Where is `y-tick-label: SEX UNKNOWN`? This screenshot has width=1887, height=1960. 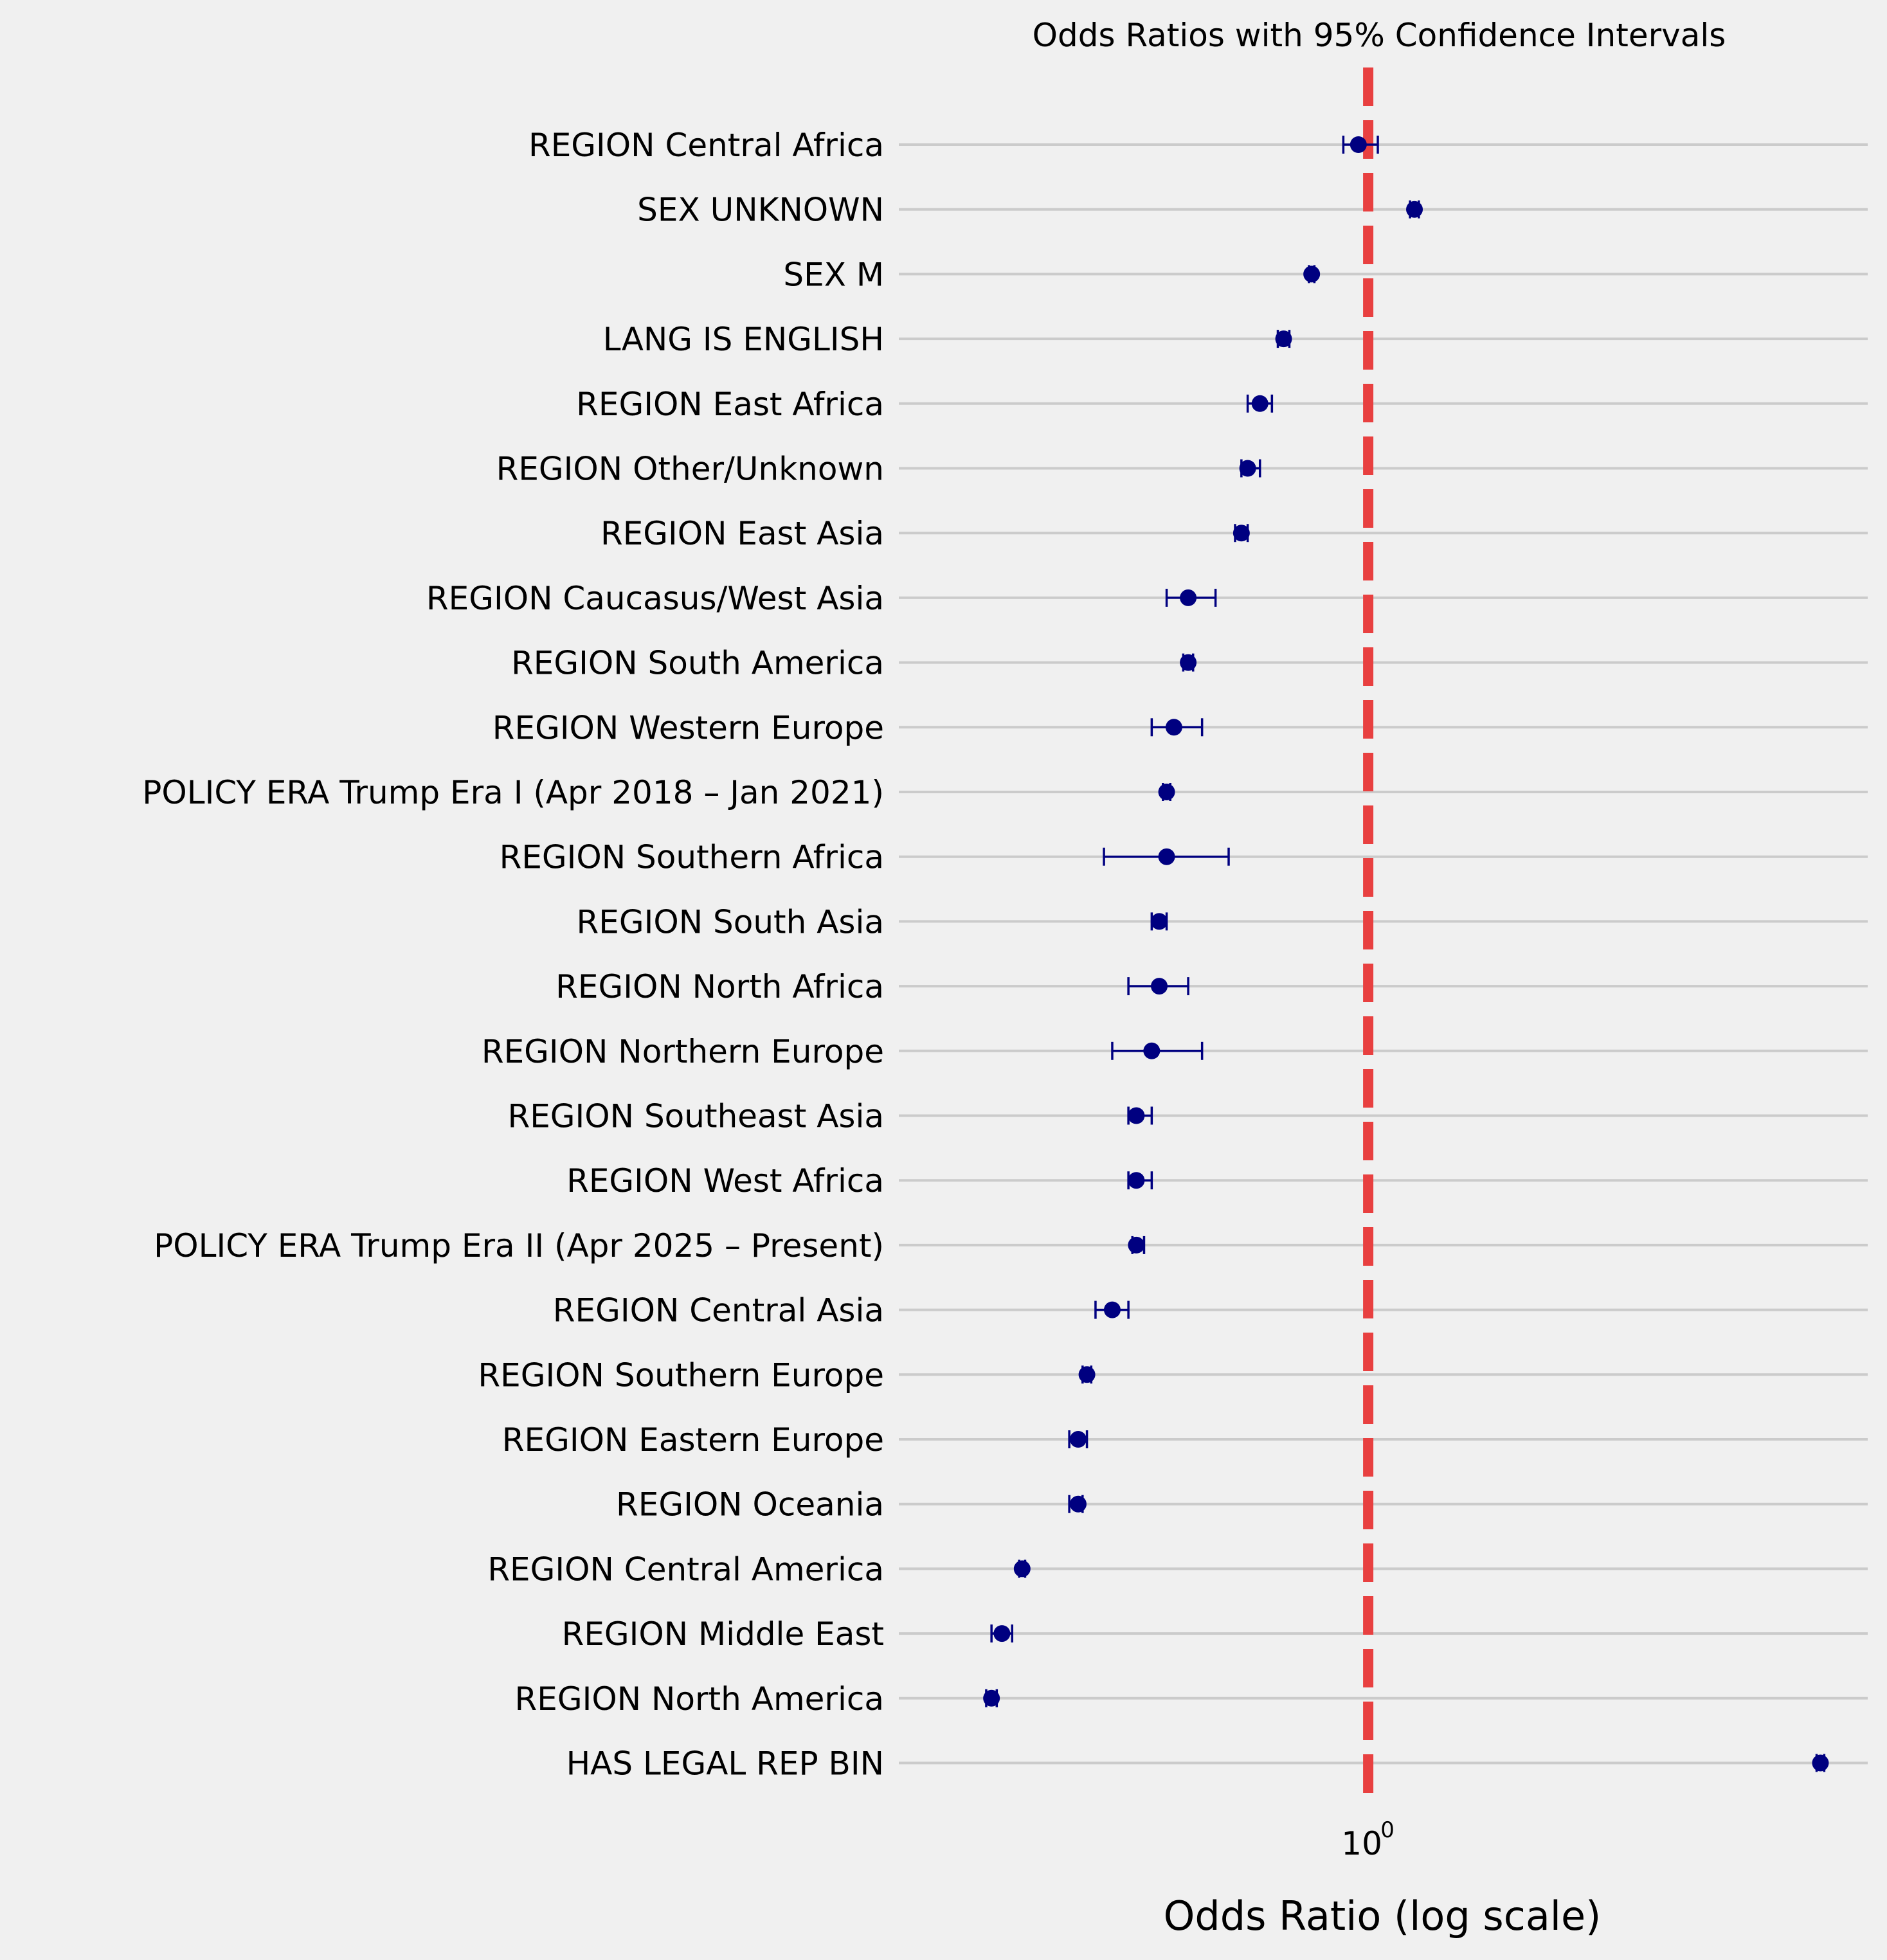
y-tick-label: SEX UNKNOWN is located at coordinates (760, 210).